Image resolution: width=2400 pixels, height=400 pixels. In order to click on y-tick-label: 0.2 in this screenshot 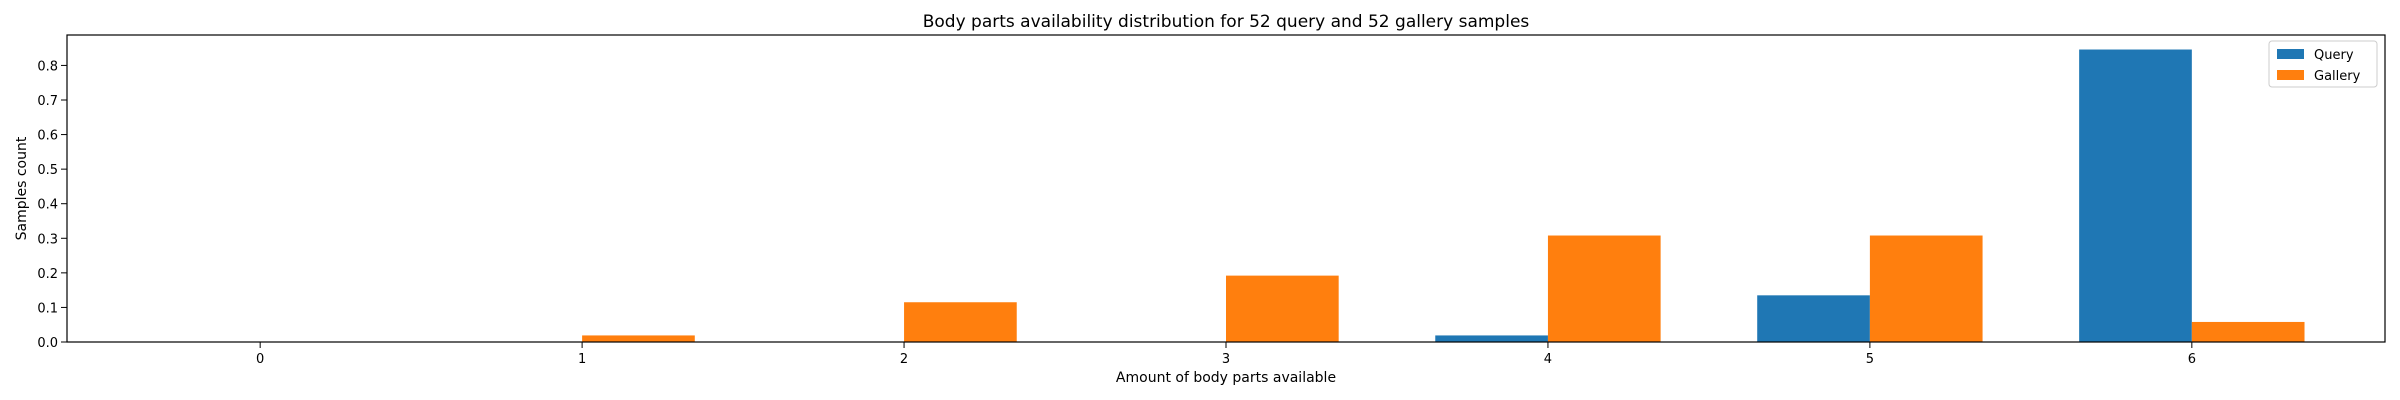, I will do `click(47, 274)`.